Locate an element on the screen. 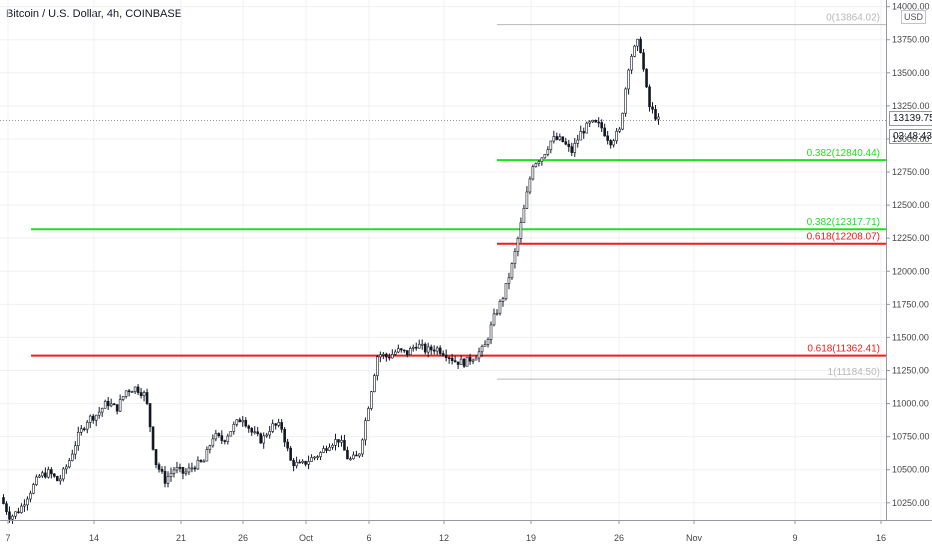 The height and width of the screenshot is (550, 932). x-tick-label: 6 is located at coordinates (368, 538).